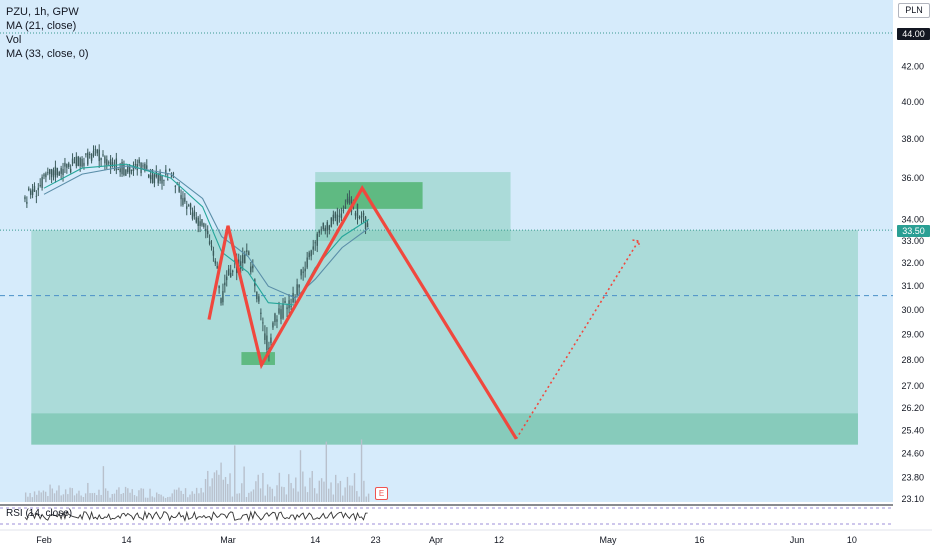  What do you see at coordinates (912, 430) in the screenshot?
I see `y-tick-label: 25.40` at bounding box center [912, 430].